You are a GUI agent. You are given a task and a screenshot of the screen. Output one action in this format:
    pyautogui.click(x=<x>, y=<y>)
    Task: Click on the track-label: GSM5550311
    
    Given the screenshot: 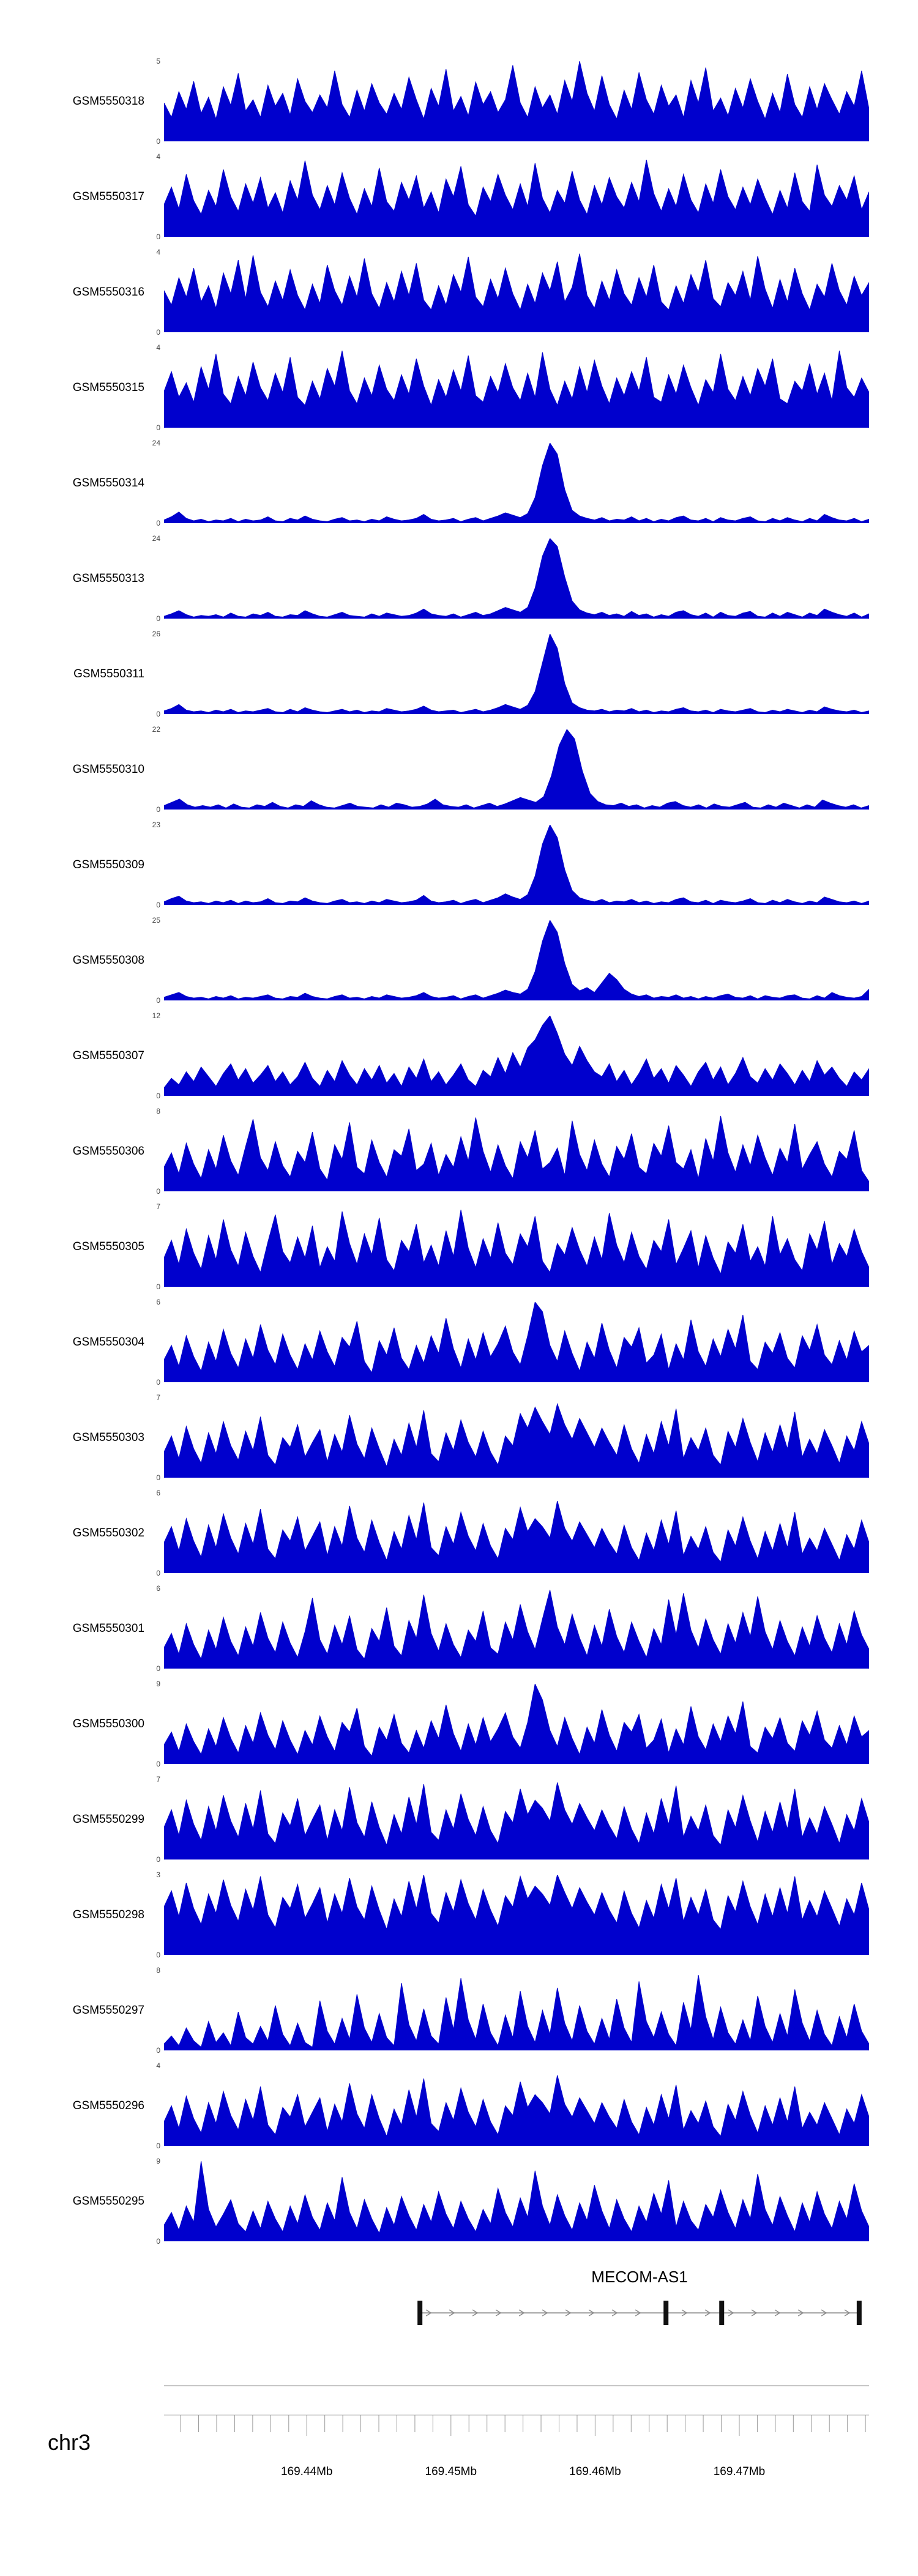 What is the action you would take?
    pyautogui.click(x=108, y=674)
    